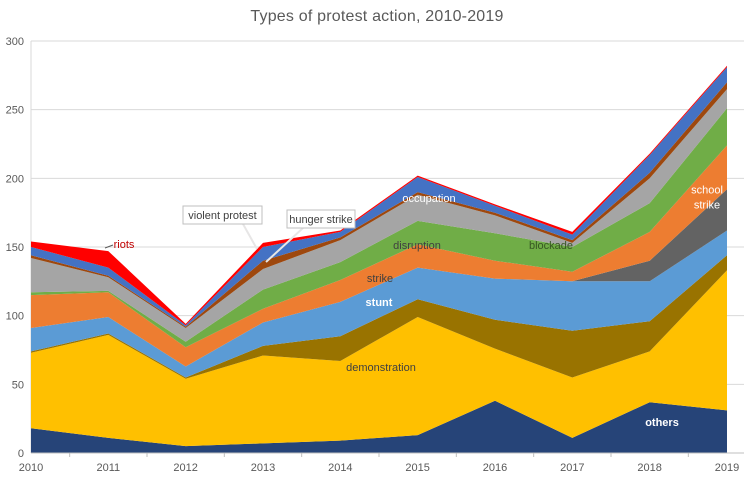  What do you see at coordinates (185, 468) in the screenshot?
I see `x-axis-label-2012: 2012` at bounding box center [185, 468].